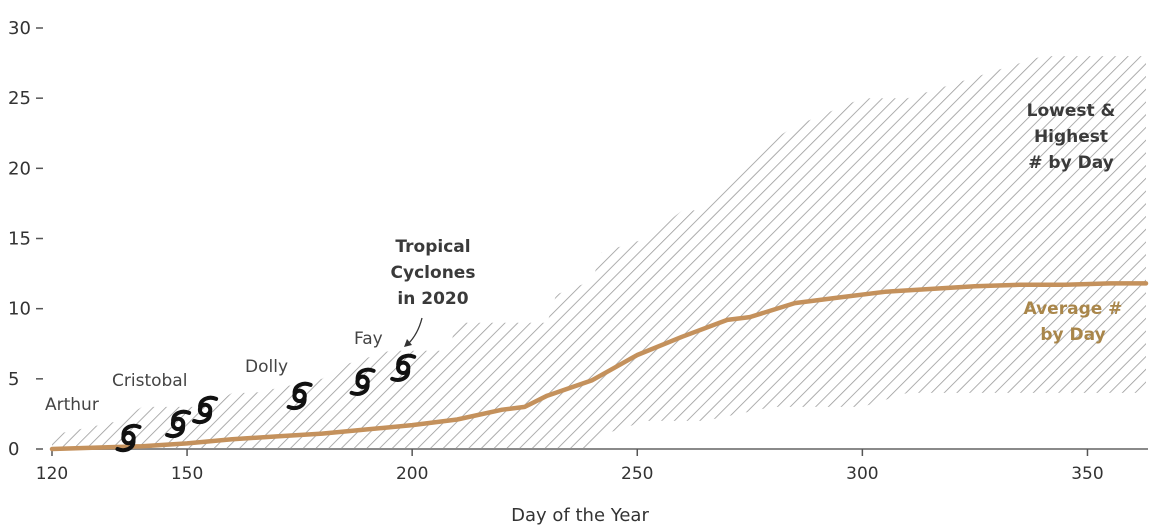  I want to click on storm-label-dolly: Dolly, so click(266, 367).